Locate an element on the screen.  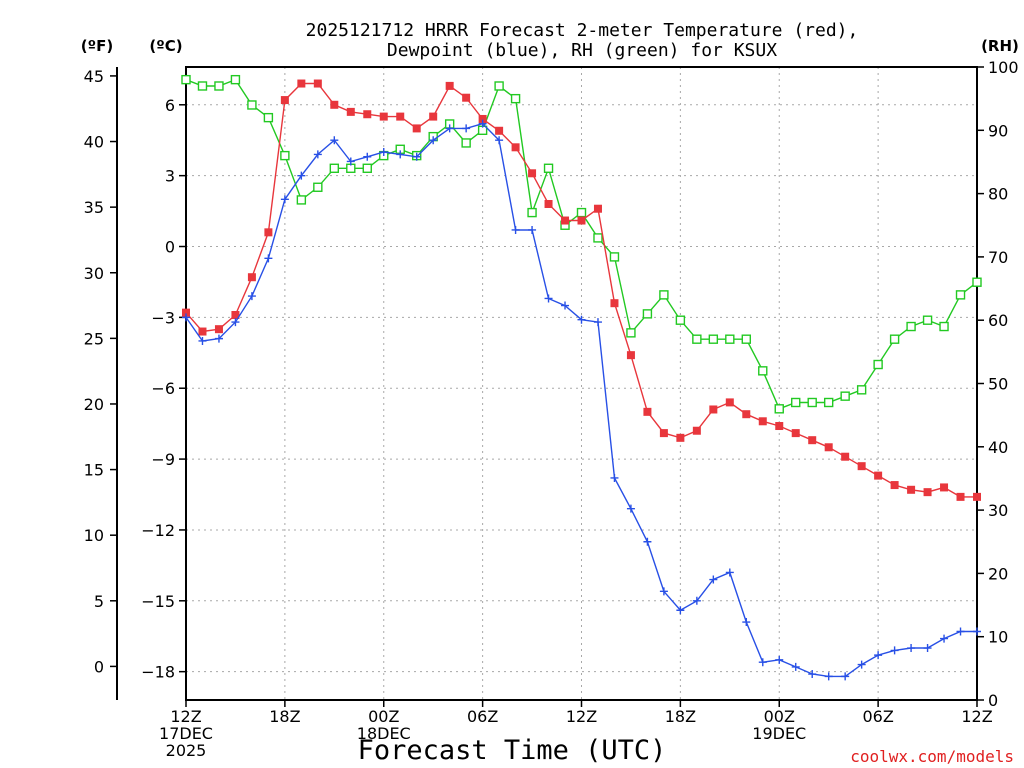
fahrenheit-tick-label: 30 is located at coordinates (94, 273).